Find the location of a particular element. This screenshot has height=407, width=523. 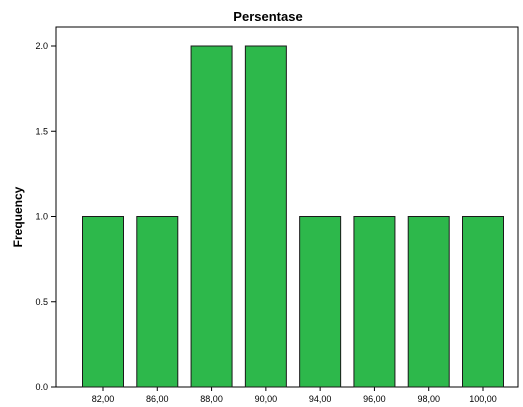

x-tick-label: 96,00 is located at coordinates (374, 399).